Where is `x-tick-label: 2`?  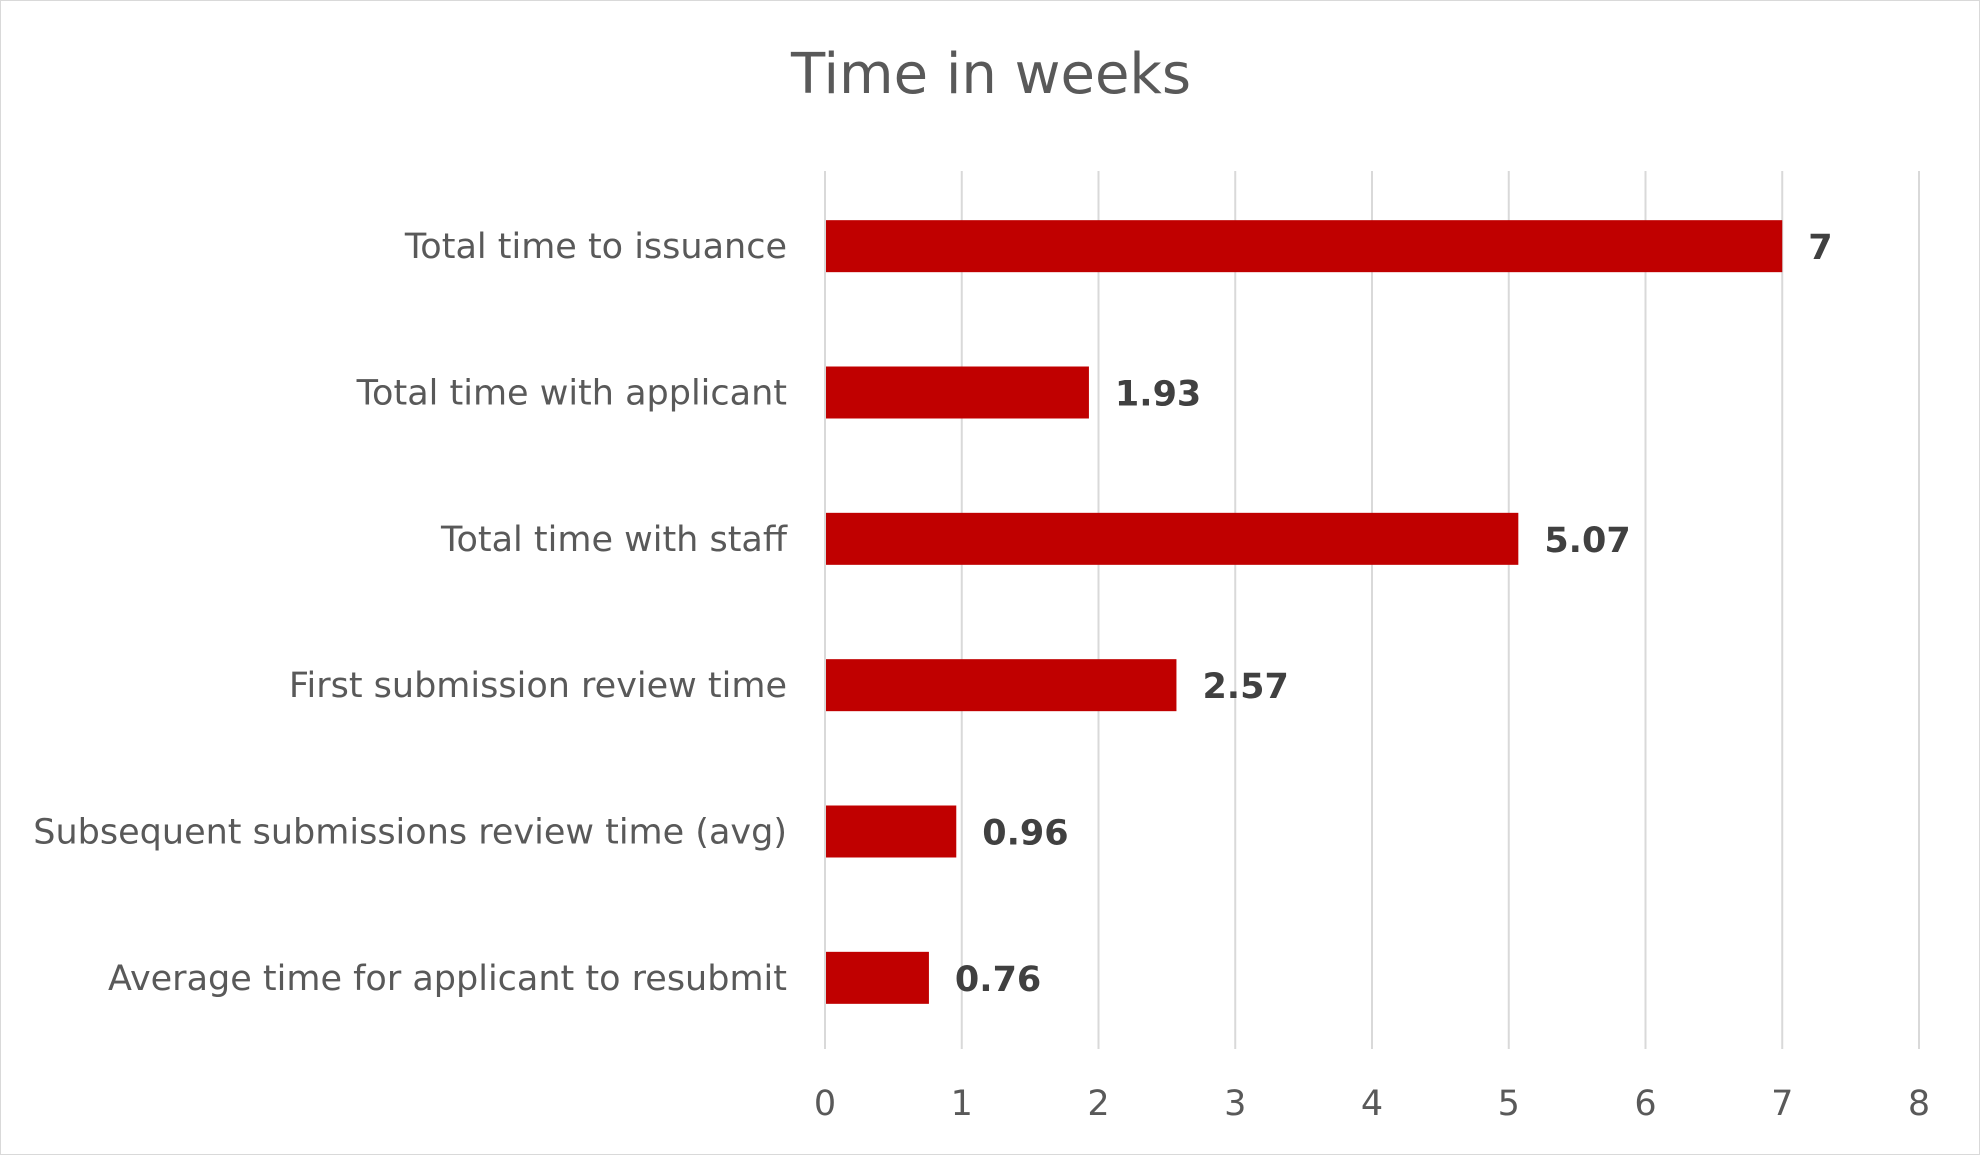
x-tick-label: 2 is located at coordinates (1098, 1104).